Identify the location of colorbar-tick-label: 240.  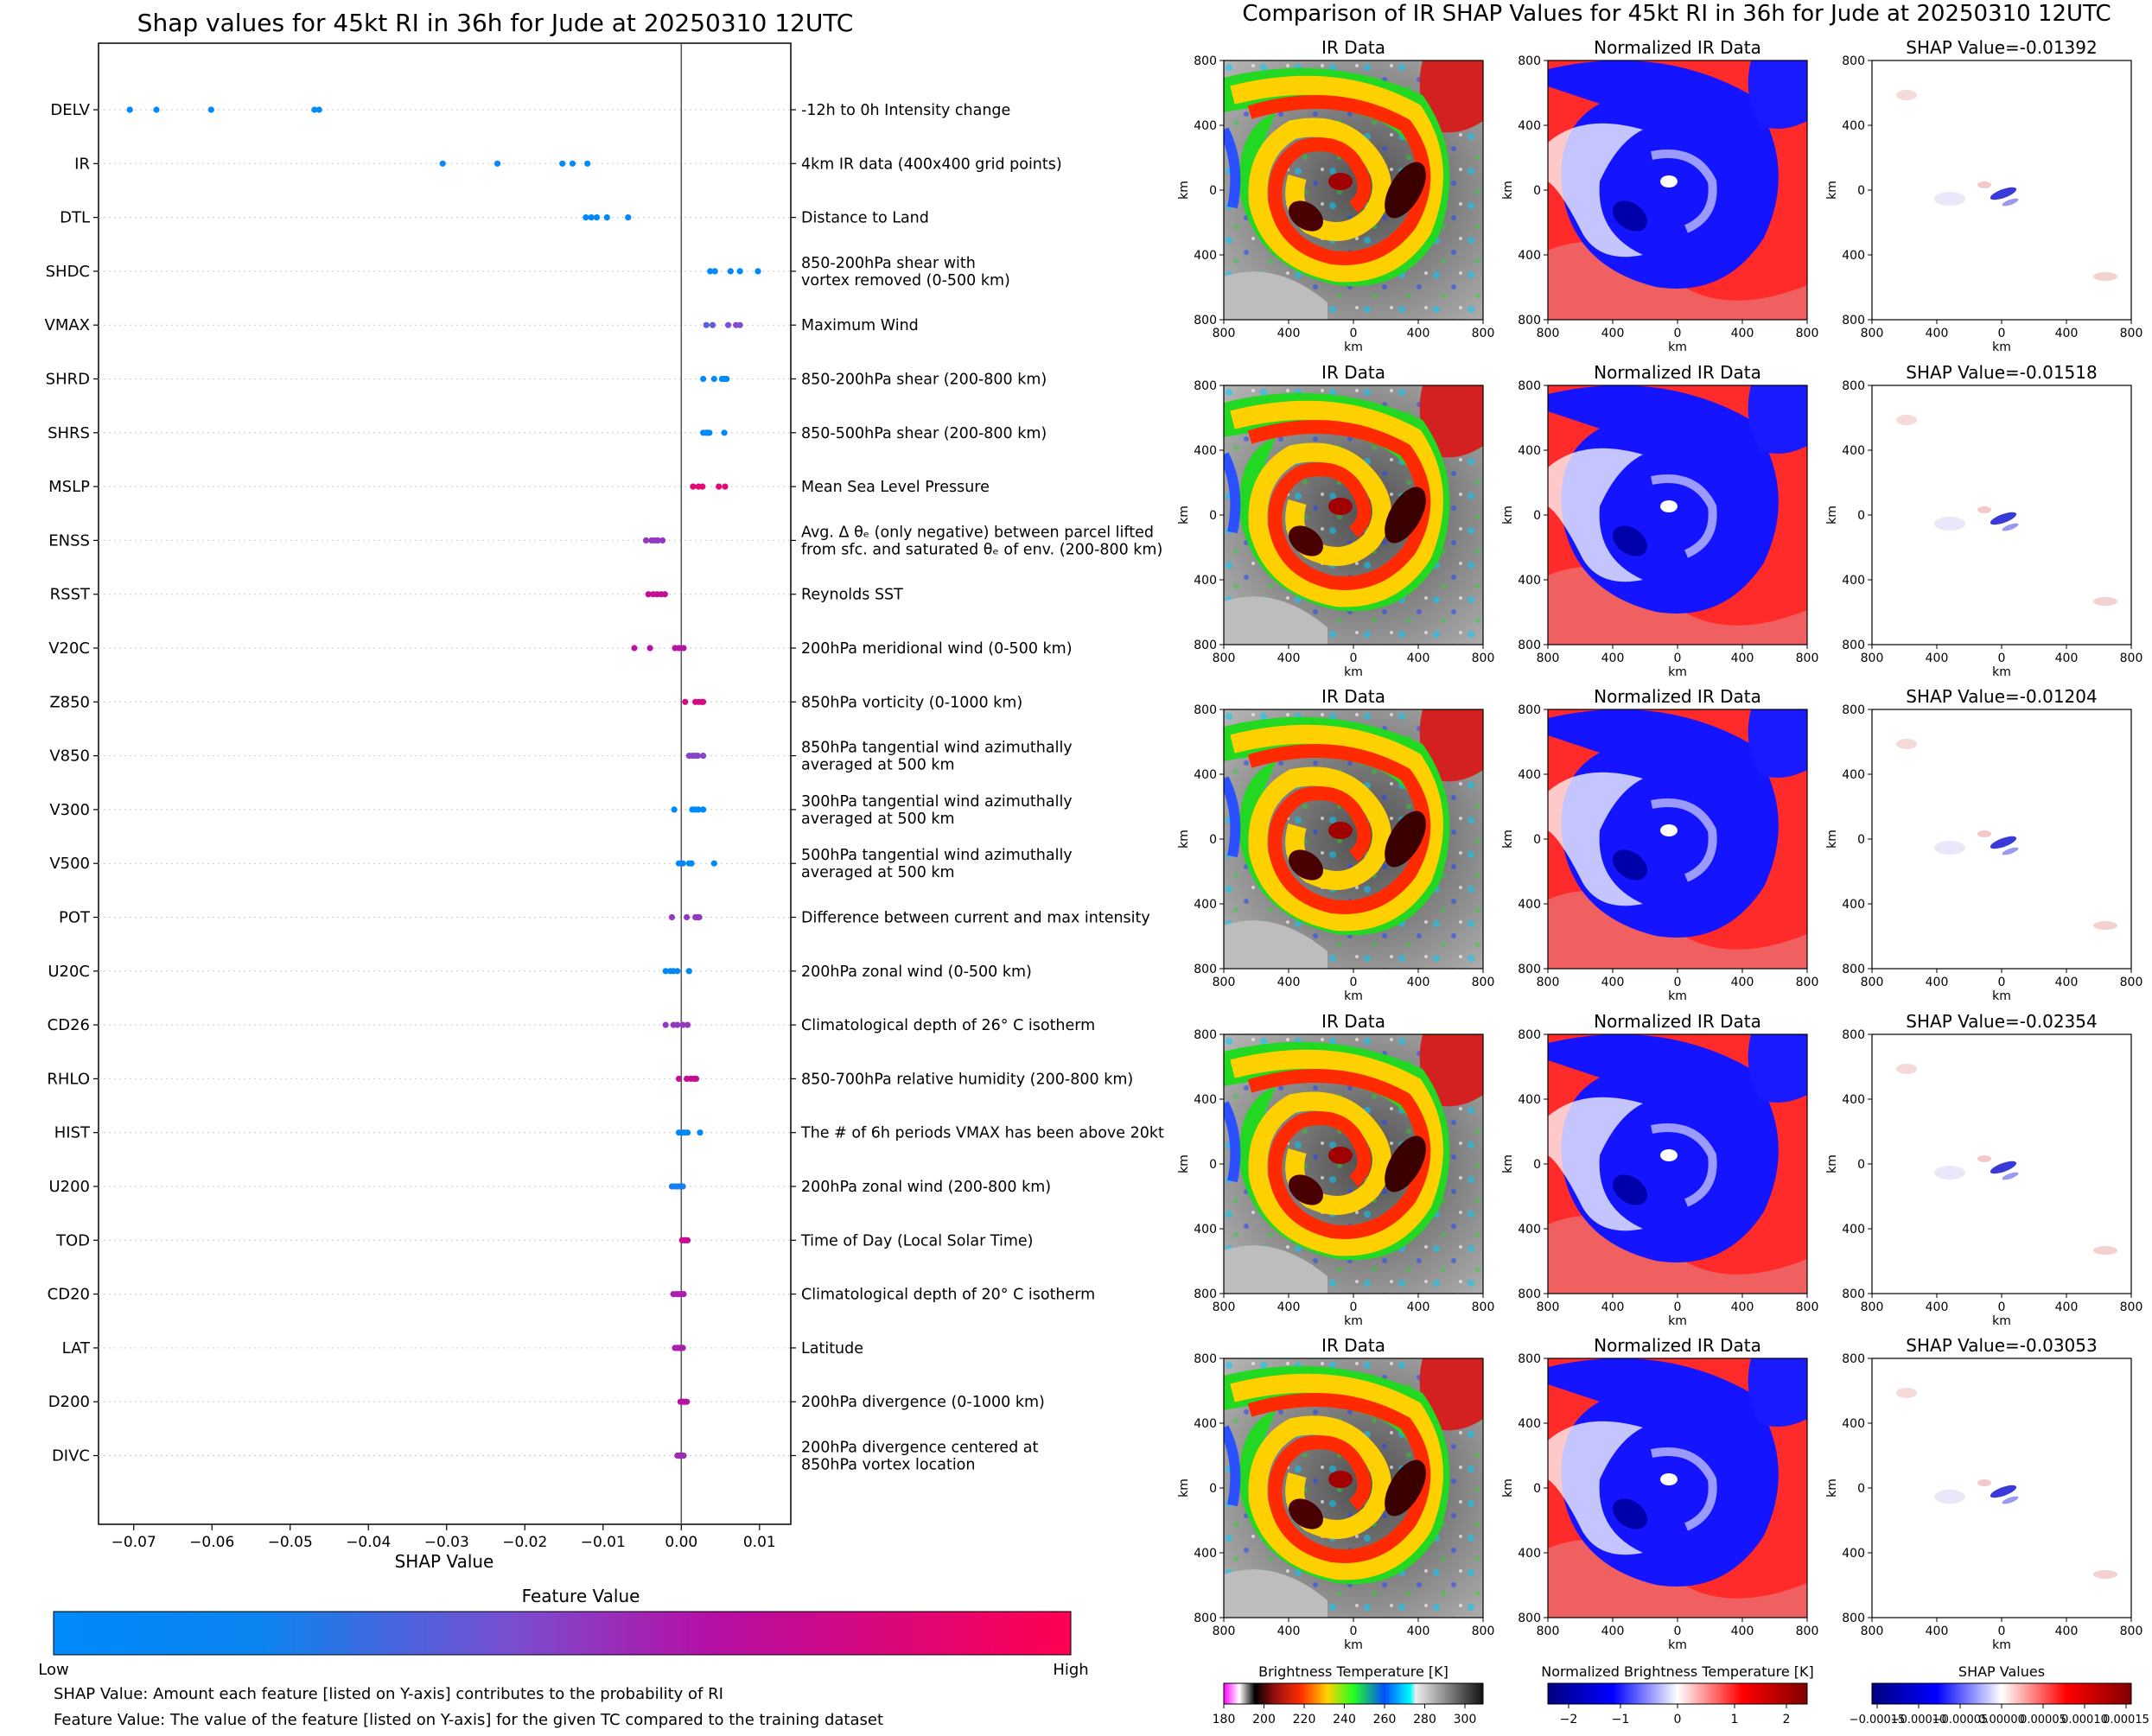
(1344, 1719).